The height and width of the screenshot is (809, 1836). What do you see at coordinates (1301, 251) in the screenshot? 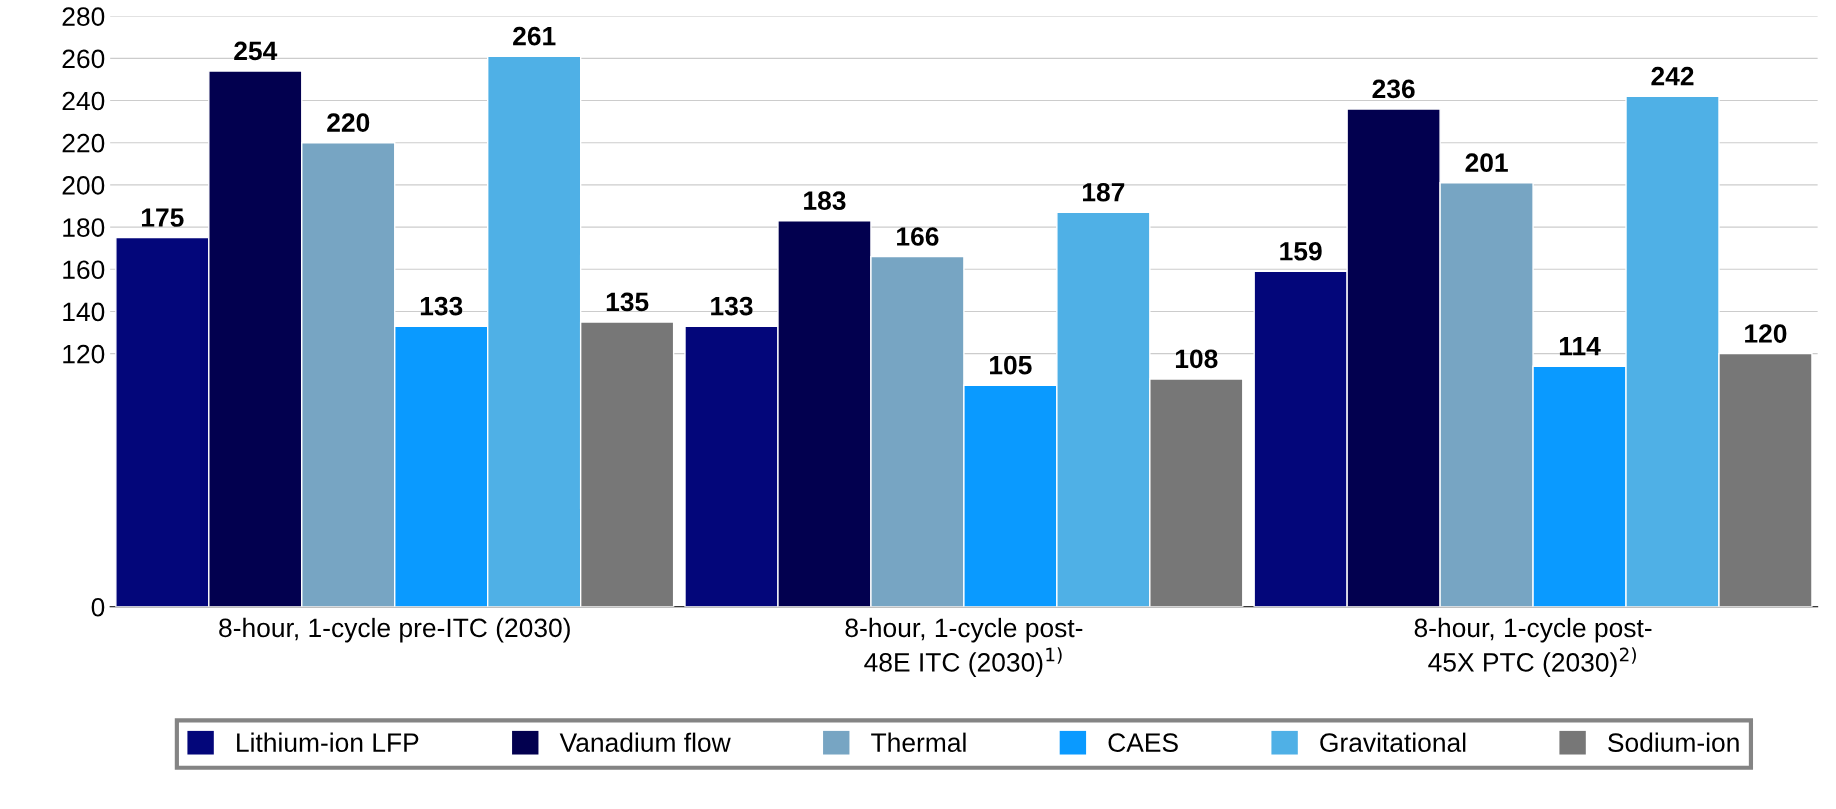
I see `data-label: 159` at bounding box center [1301, 251].